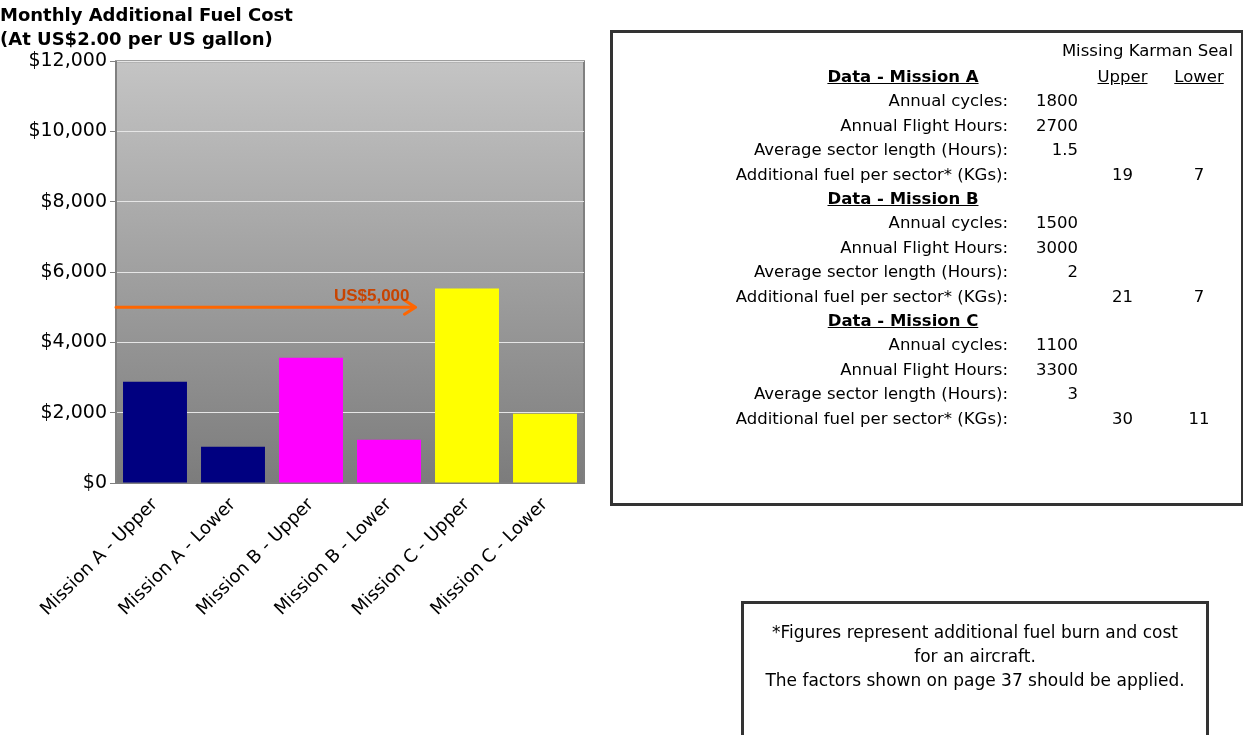 Image resolution: width=1243 pixels, height=735 pixels. Describe the element at coordinates (903, 198) in the screenshot. I see `category-label: Data - Mission B` at that location.